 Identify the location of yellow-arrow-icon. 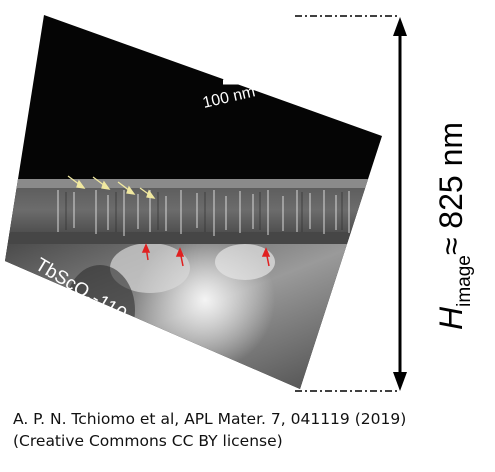
(111, 187).